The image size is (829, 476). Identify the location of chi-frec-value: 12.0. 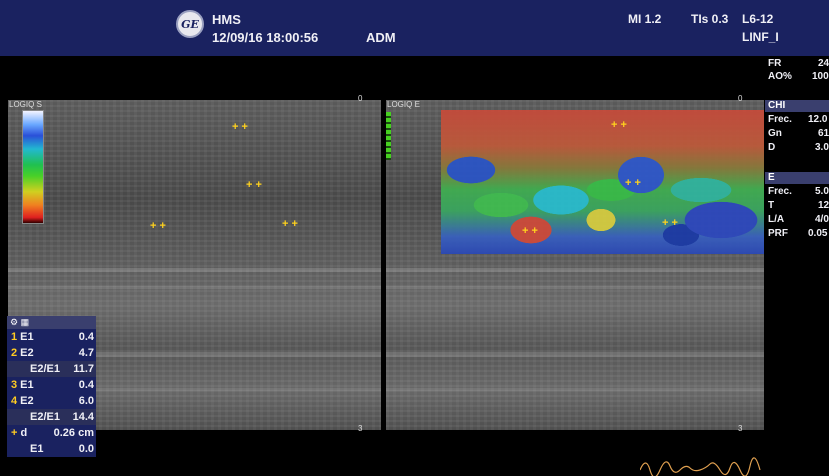
(818, 119).